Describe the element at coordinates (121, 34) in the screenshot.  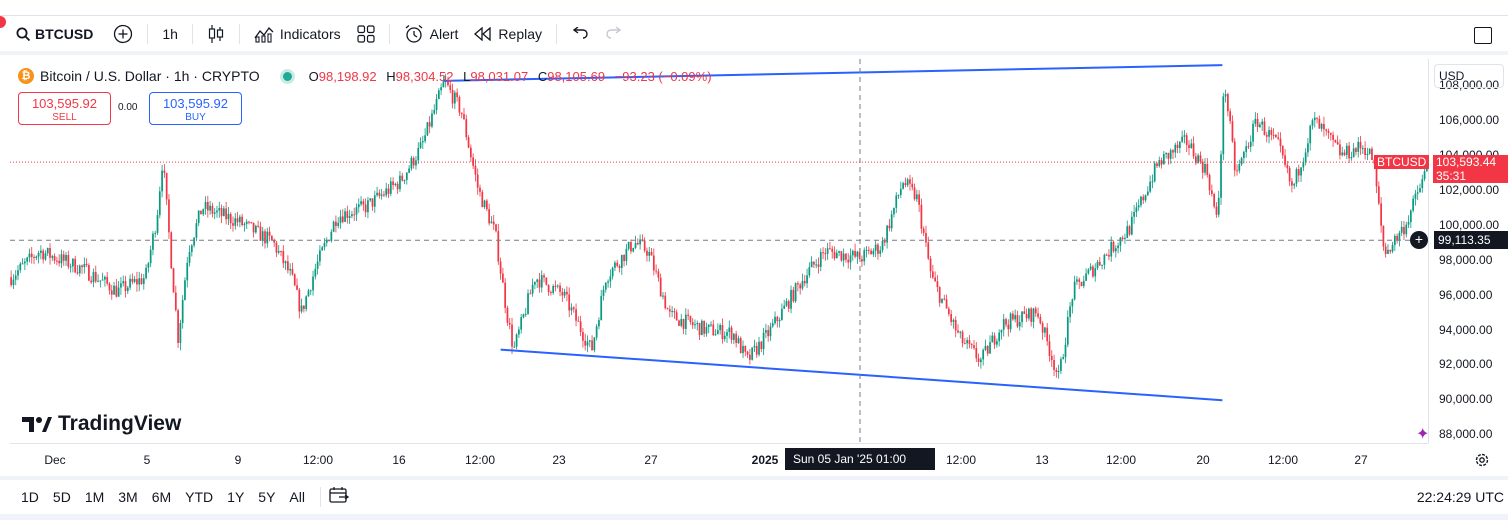
I see `compare-symbol-button` at that location.